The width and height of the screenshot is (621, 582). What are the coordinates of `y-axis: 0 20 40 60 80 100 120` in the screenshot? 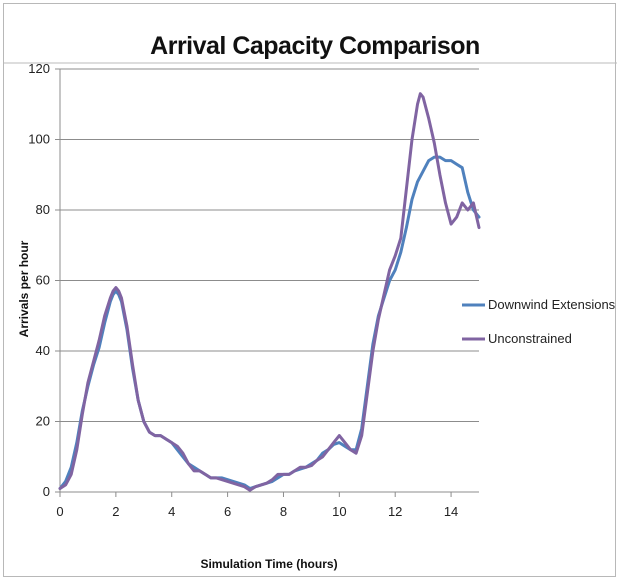 It's located at (44, 280).